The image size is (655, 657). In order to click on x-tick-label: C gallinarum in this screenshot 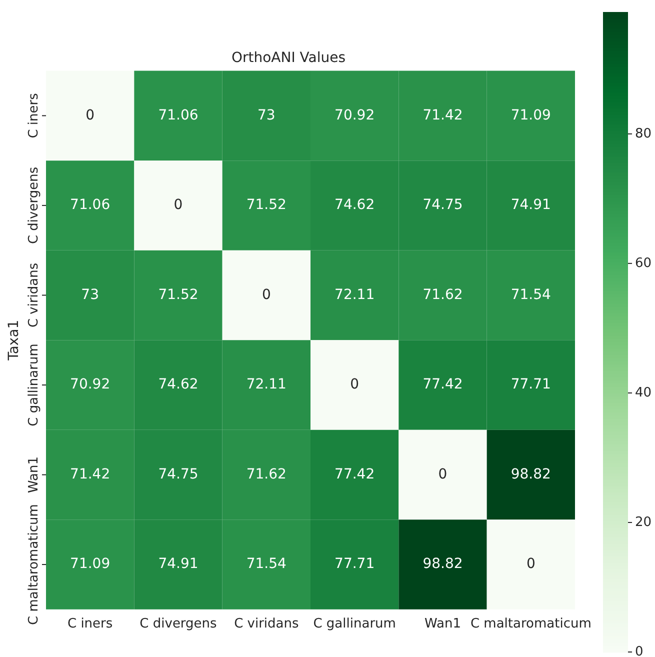, I will do `click(354, 624)`.